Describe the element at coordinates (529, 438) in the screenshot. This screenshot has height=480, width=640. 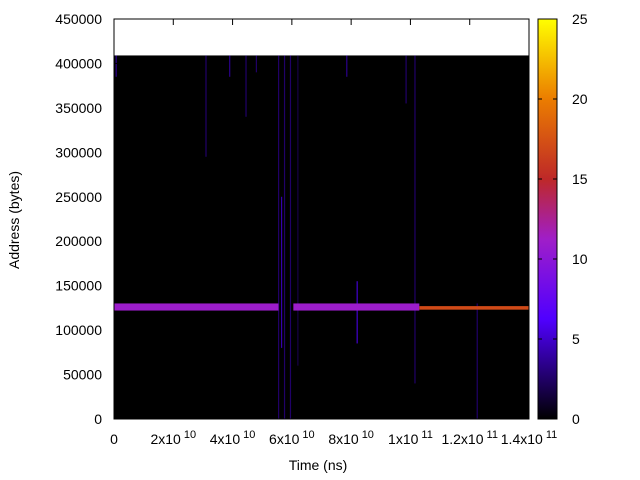
I see `x-tick-label: 1.4x10 11` at that location.